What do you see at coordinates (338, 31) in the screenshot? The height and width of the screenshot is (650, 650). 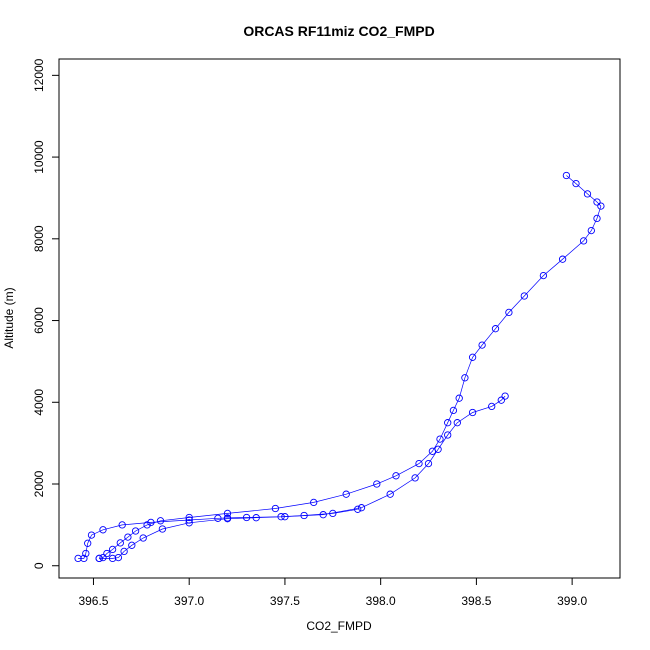 I see `chart-title: ORCAS RF11miz CO2_FMPD` at bounding box center [338, 31].